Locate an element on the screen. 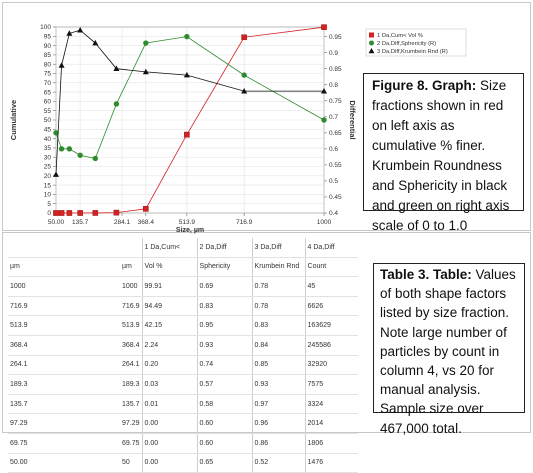 This screenshot has width=533, height=473. table-cell: 0.69 is located at coordinates (224, 286).